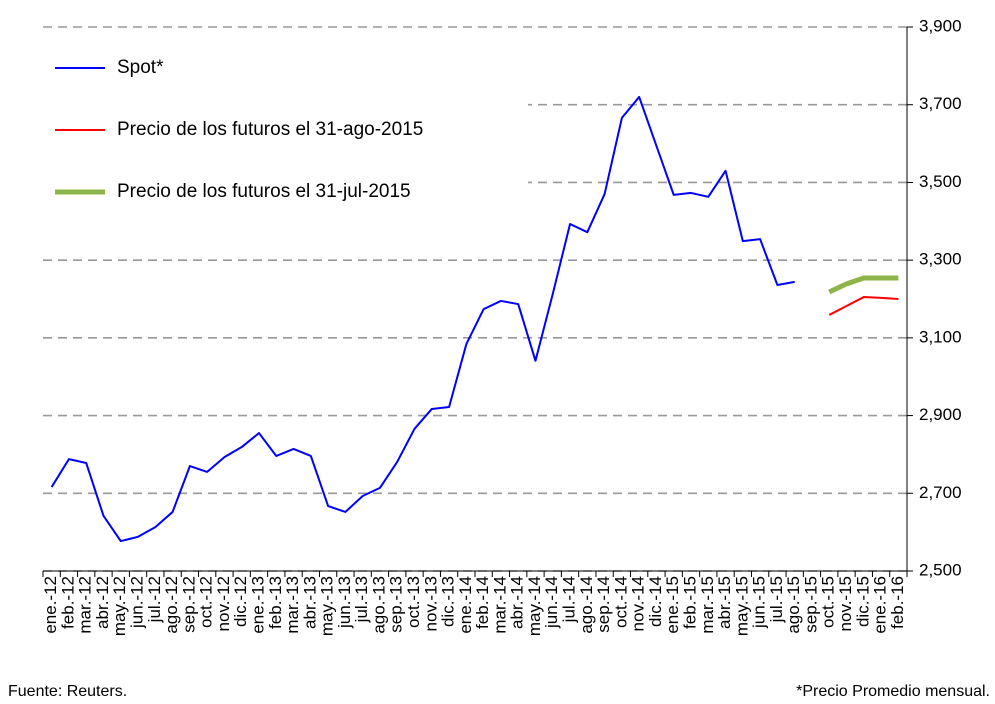 Image resolution: width=995 pixels, height=704 pixels. Describe the element at coordinates (638, 603) in the screenshot. I see `x-tick-label: nov.-14` at that location.